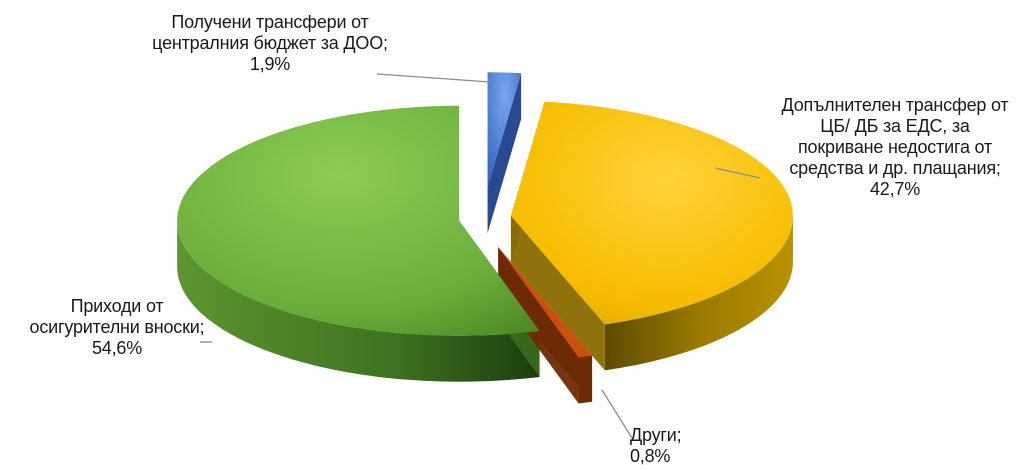  I want to click on leader-line-other, so click(617, 414).